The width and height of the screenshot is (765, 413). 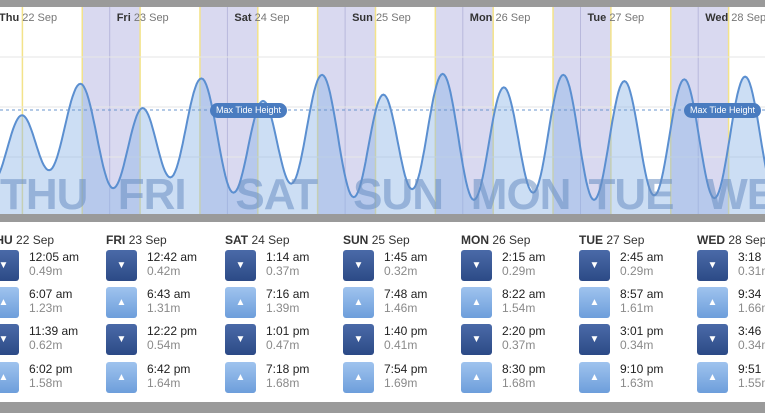 I want to click on tide-time: 8:30 pm, so click(x=524, y=369).